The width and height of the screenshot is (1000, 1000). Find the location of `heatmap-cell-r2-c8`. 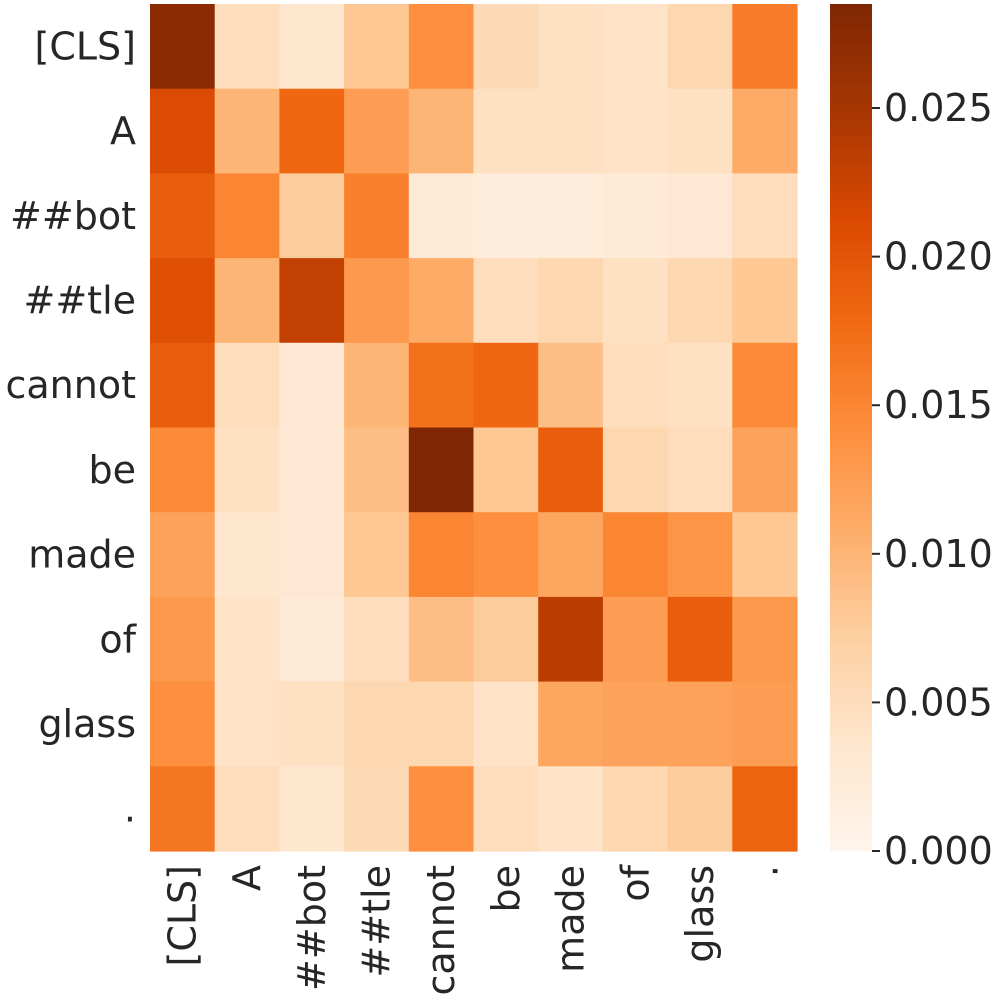

heatmap-cell-r2-c8 is located at coordinates (700, 216).